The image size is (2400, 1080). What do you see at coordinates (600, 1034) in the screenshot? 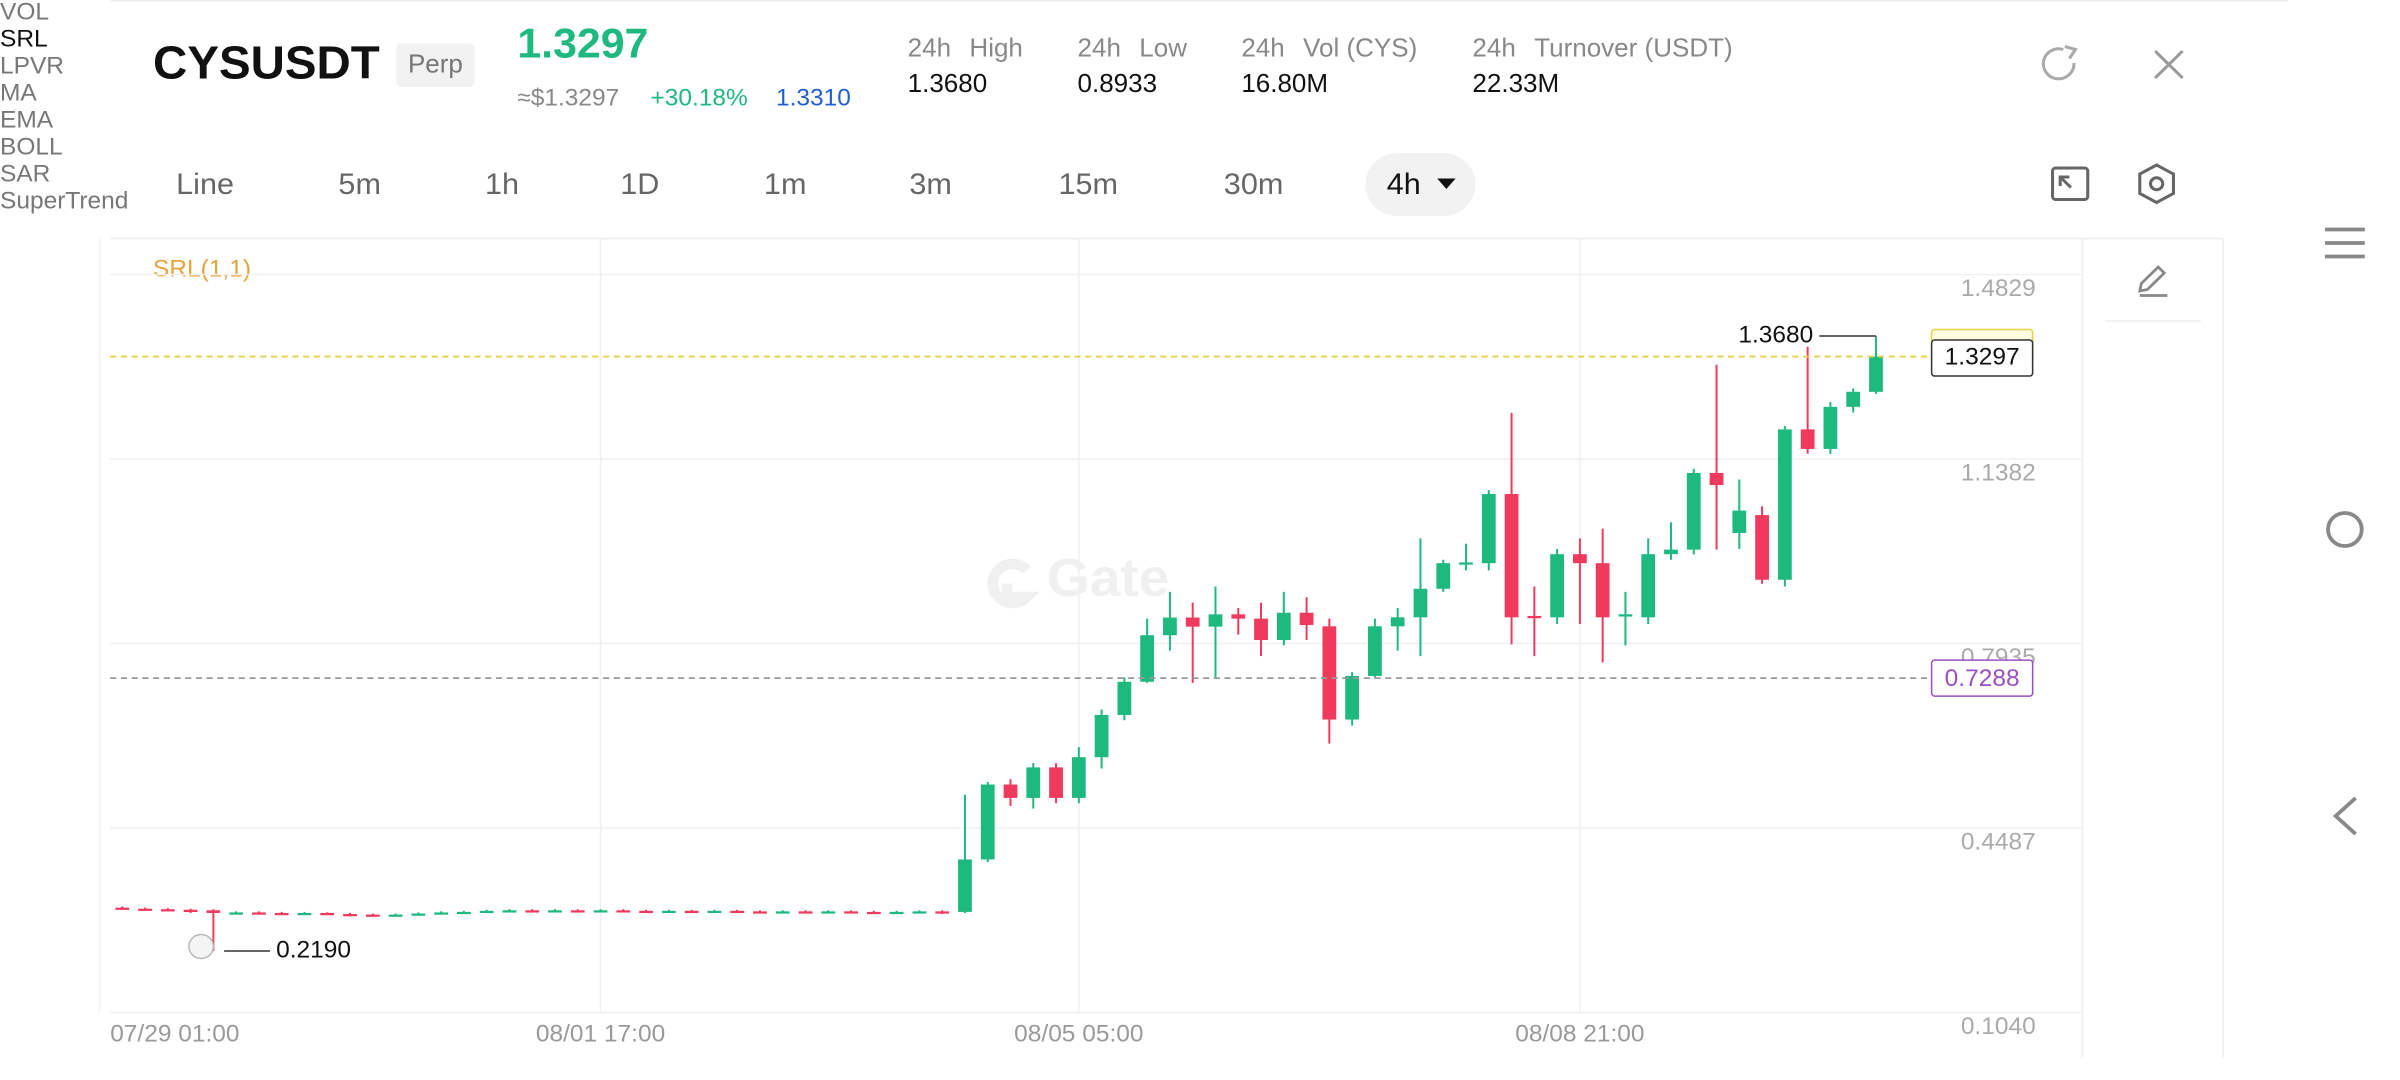
I see `x-tick-label: 08/01 17:00` at bounding box center [600, 1034].